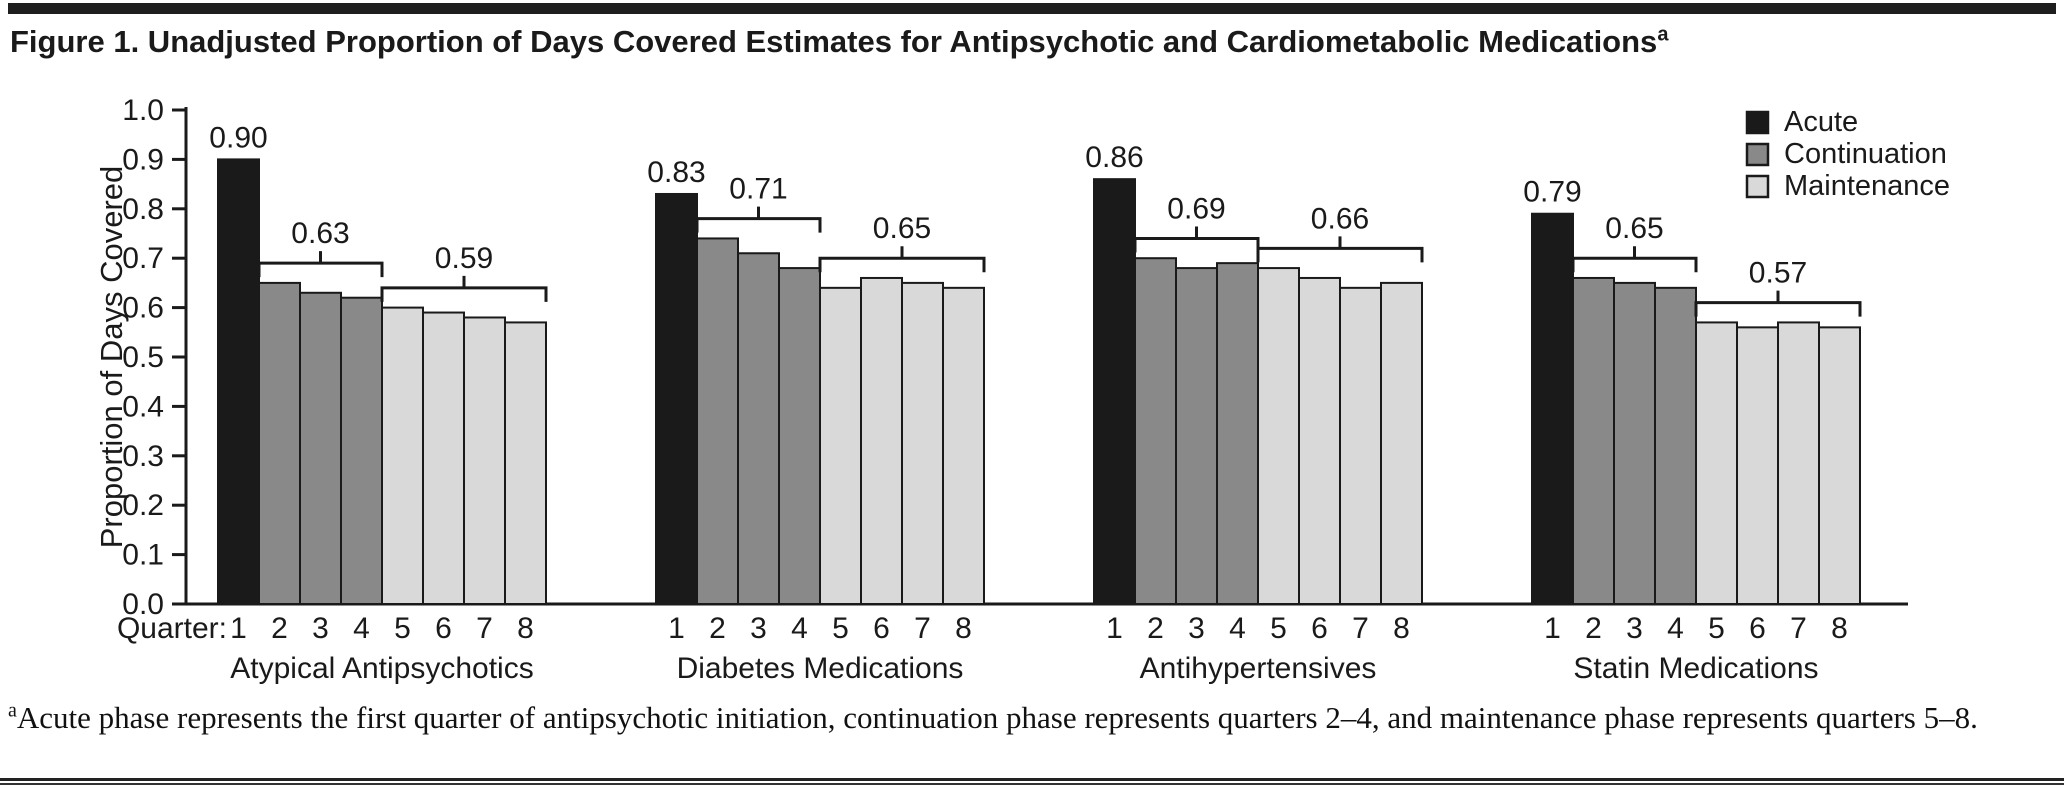 The height and width of the screenshot is (788, 2064). I want to click on bar-diabetes-medications-q7, so click(922, 443).